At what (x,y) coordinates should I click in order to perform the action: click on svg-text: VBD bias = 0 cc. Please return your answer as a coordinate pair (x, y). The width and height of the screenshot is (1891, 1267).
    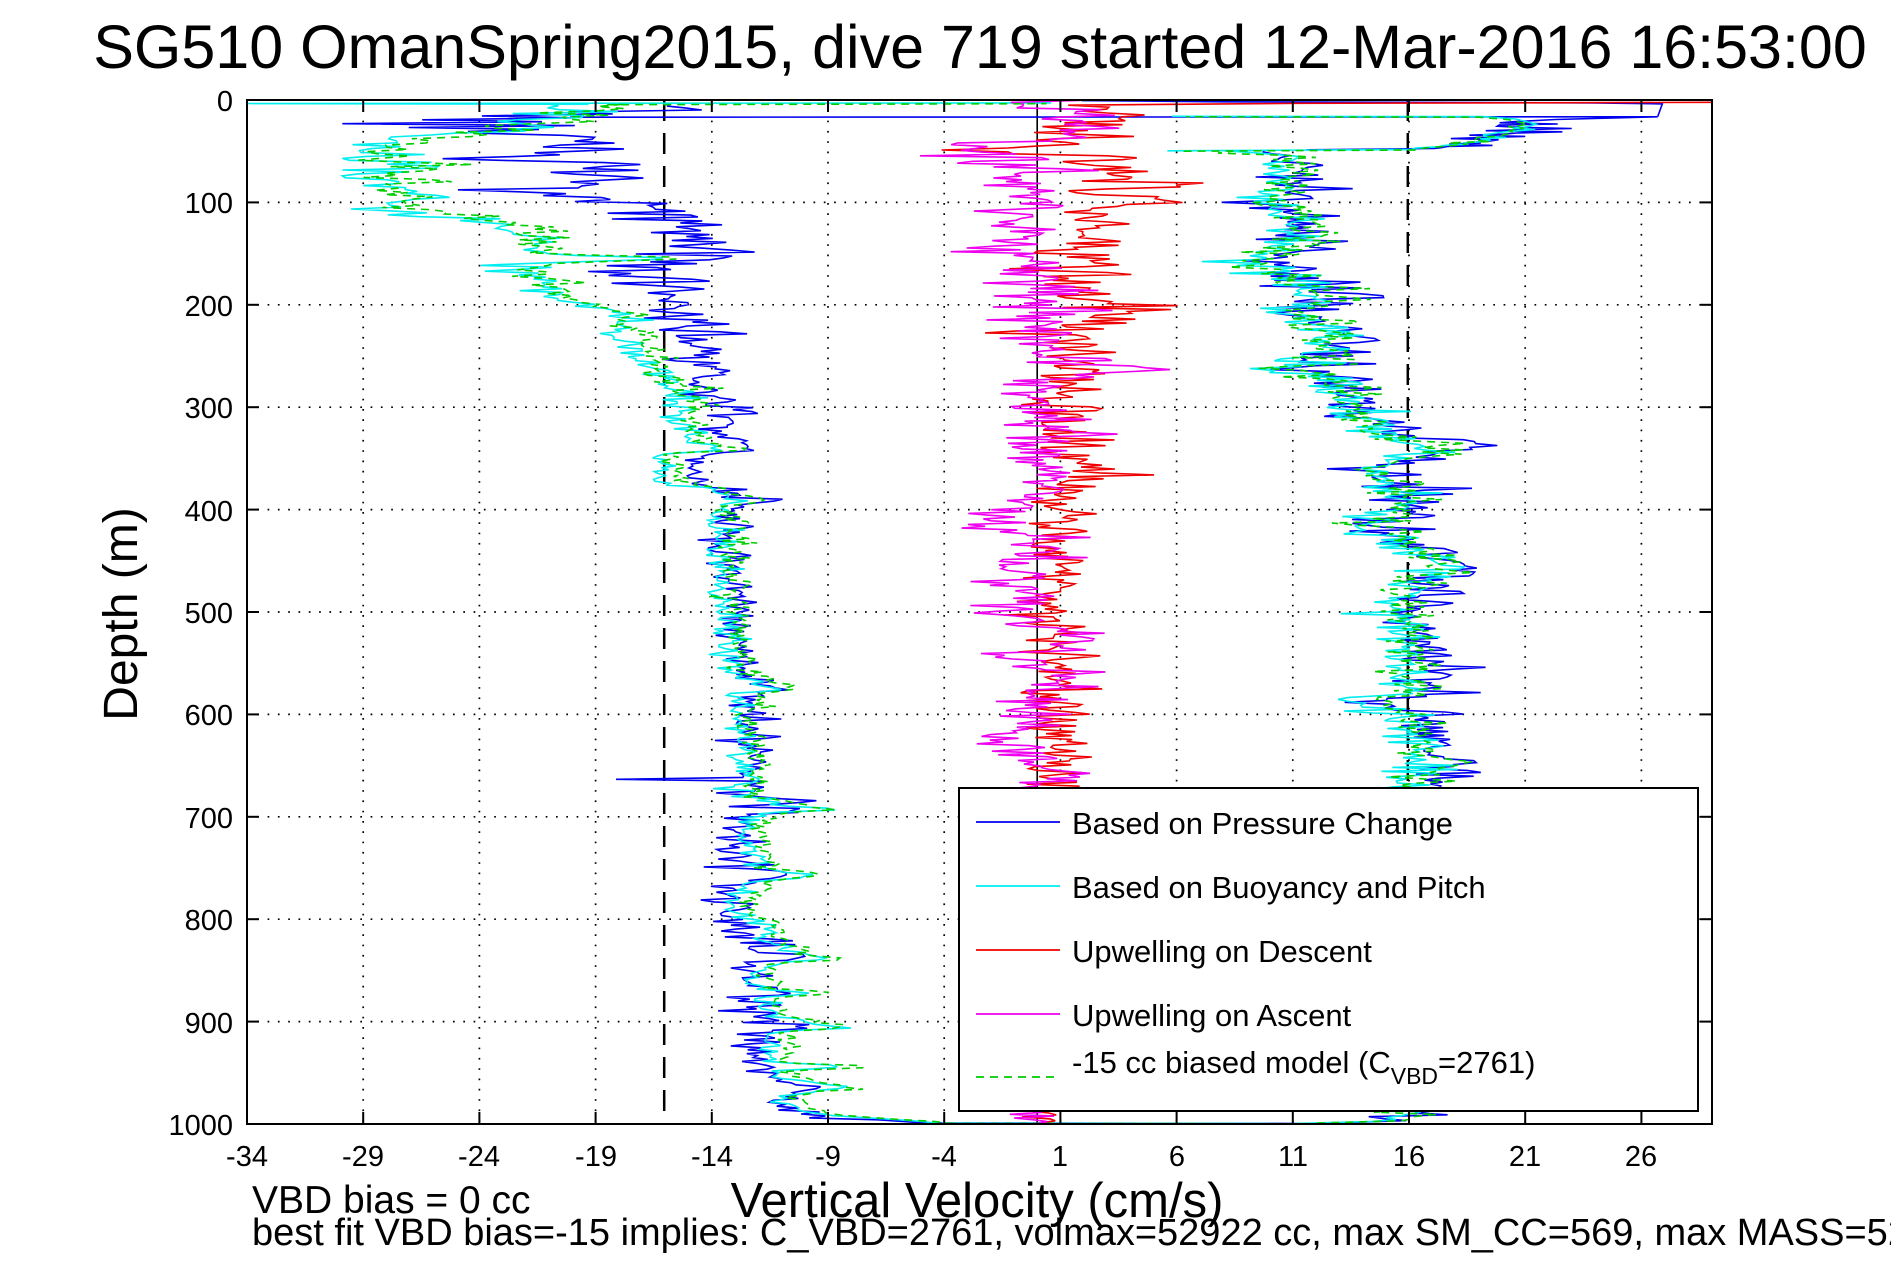
    Looking at the image, I should click on (391, 1200).